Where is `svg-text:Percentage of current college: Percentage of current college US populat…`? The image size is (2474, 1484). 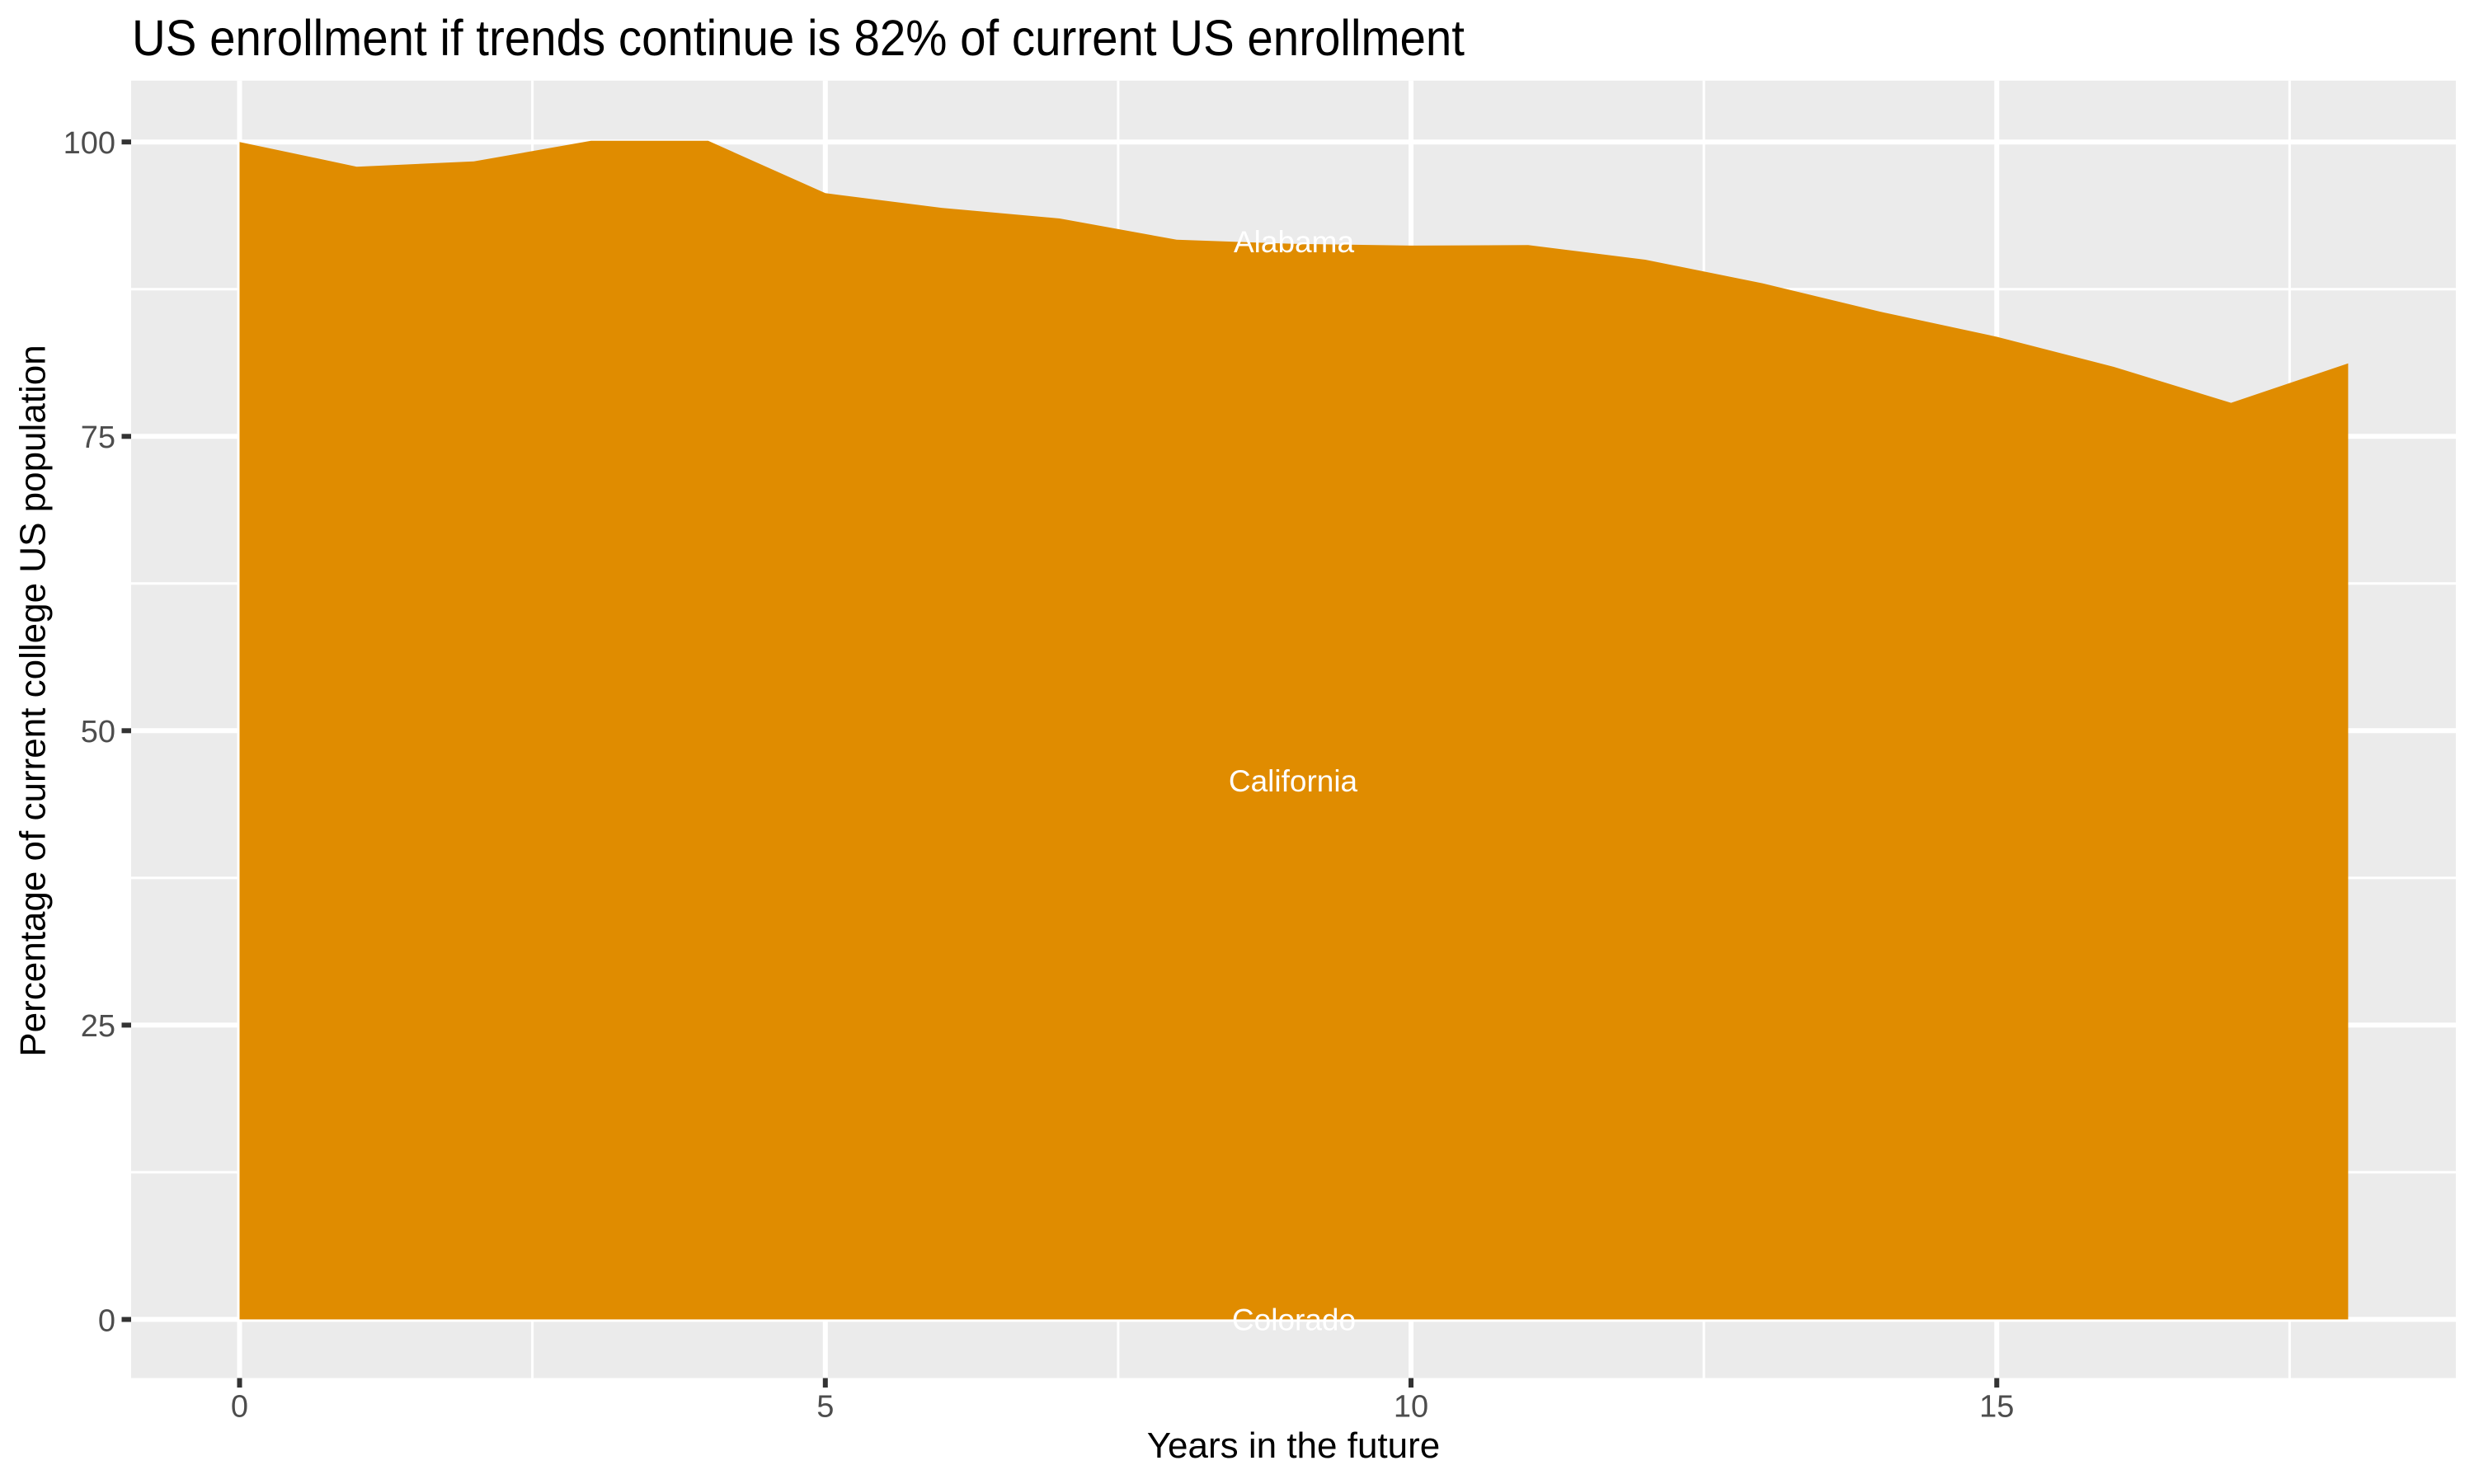 svg-text:Percentage of current college: Percentage of current college US populat… is located at coordinates (33, 700).